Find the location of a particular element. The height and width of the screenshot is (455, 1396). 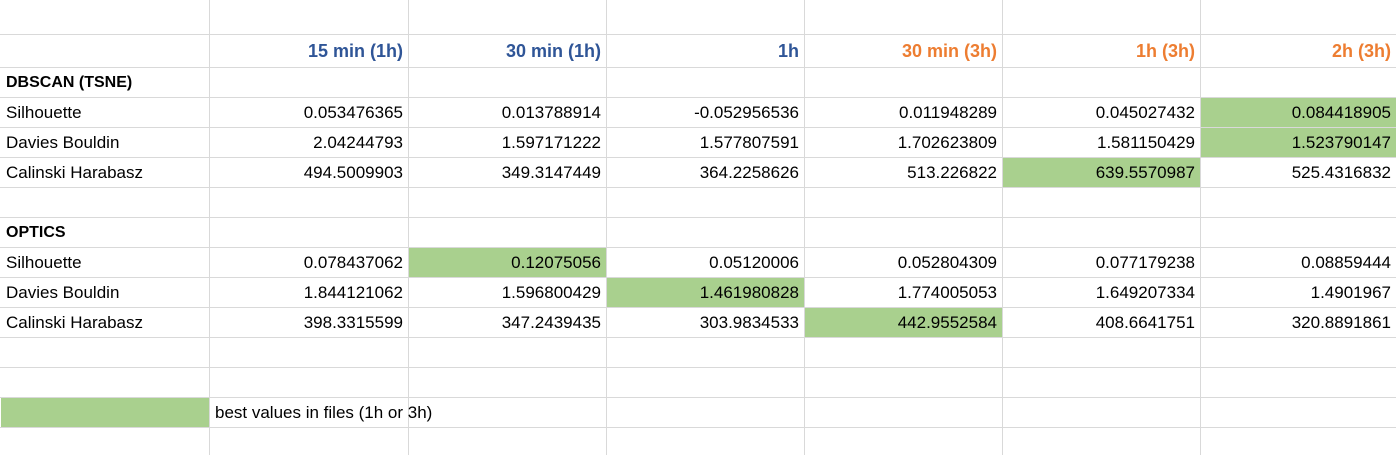

value-cell: 0.011948289 is located at coordinates (947, 112).